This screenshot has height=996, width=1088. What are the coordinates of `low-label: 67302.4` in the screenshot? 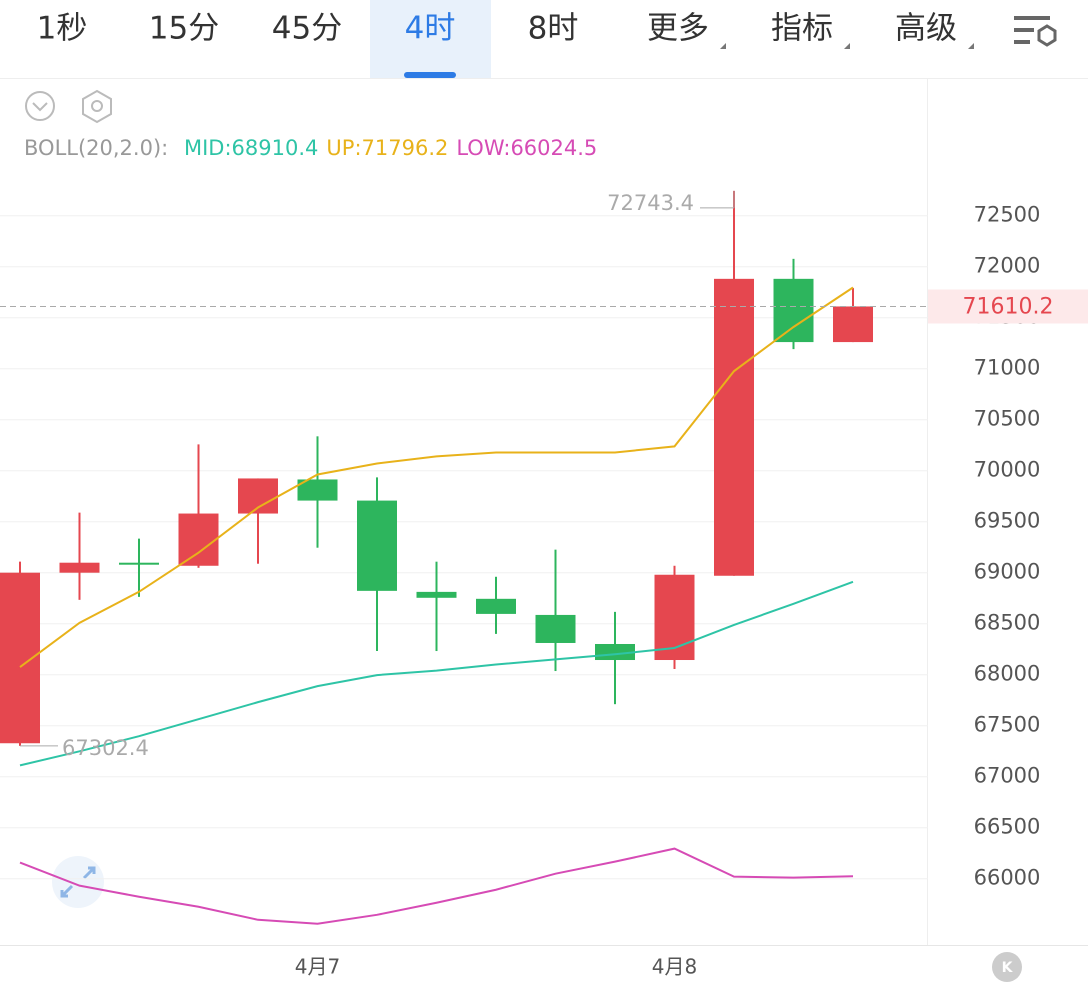 It's located at (105, 748).